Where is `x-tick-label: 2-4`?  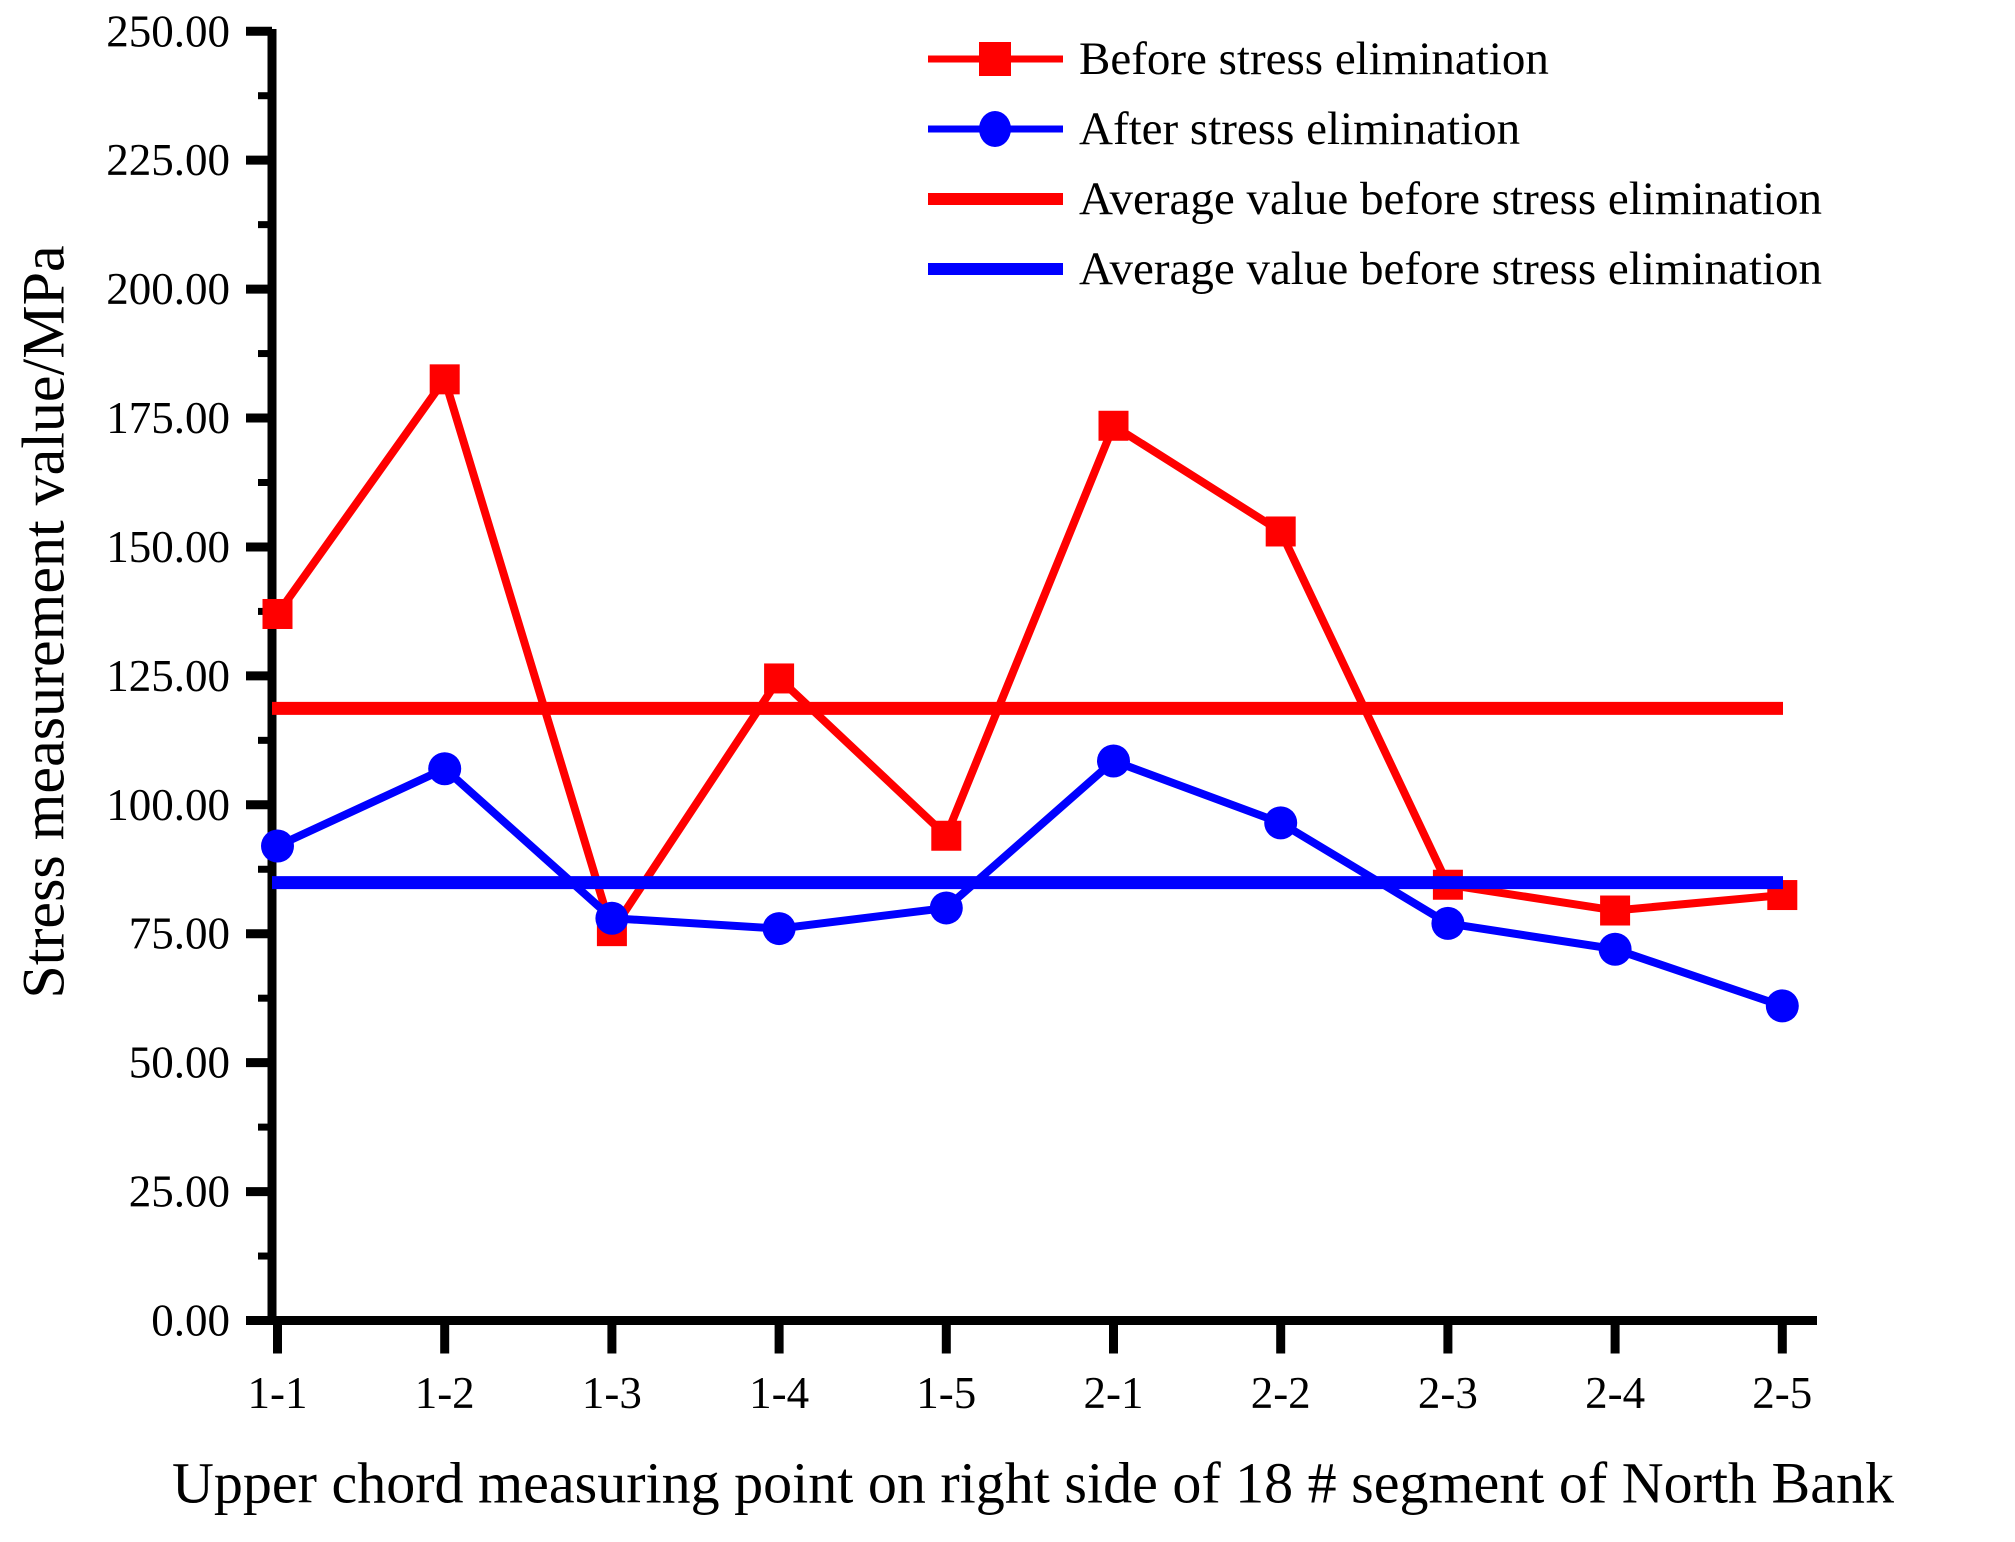
x-tick-label: 2-4 is located at coordinates (1615, 1393).